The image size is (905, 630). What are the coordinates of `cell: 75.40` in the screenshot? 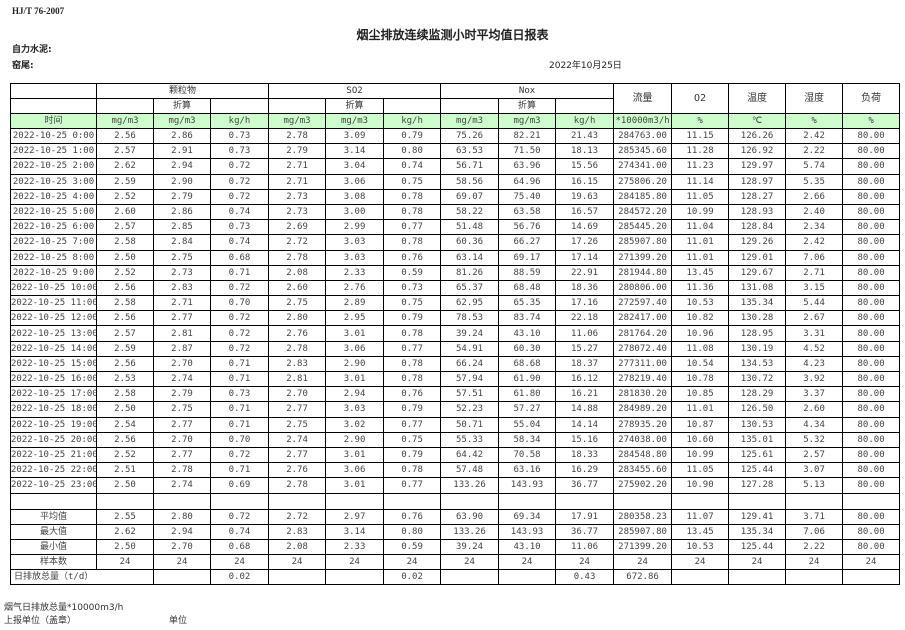 It's located at (527, 196).